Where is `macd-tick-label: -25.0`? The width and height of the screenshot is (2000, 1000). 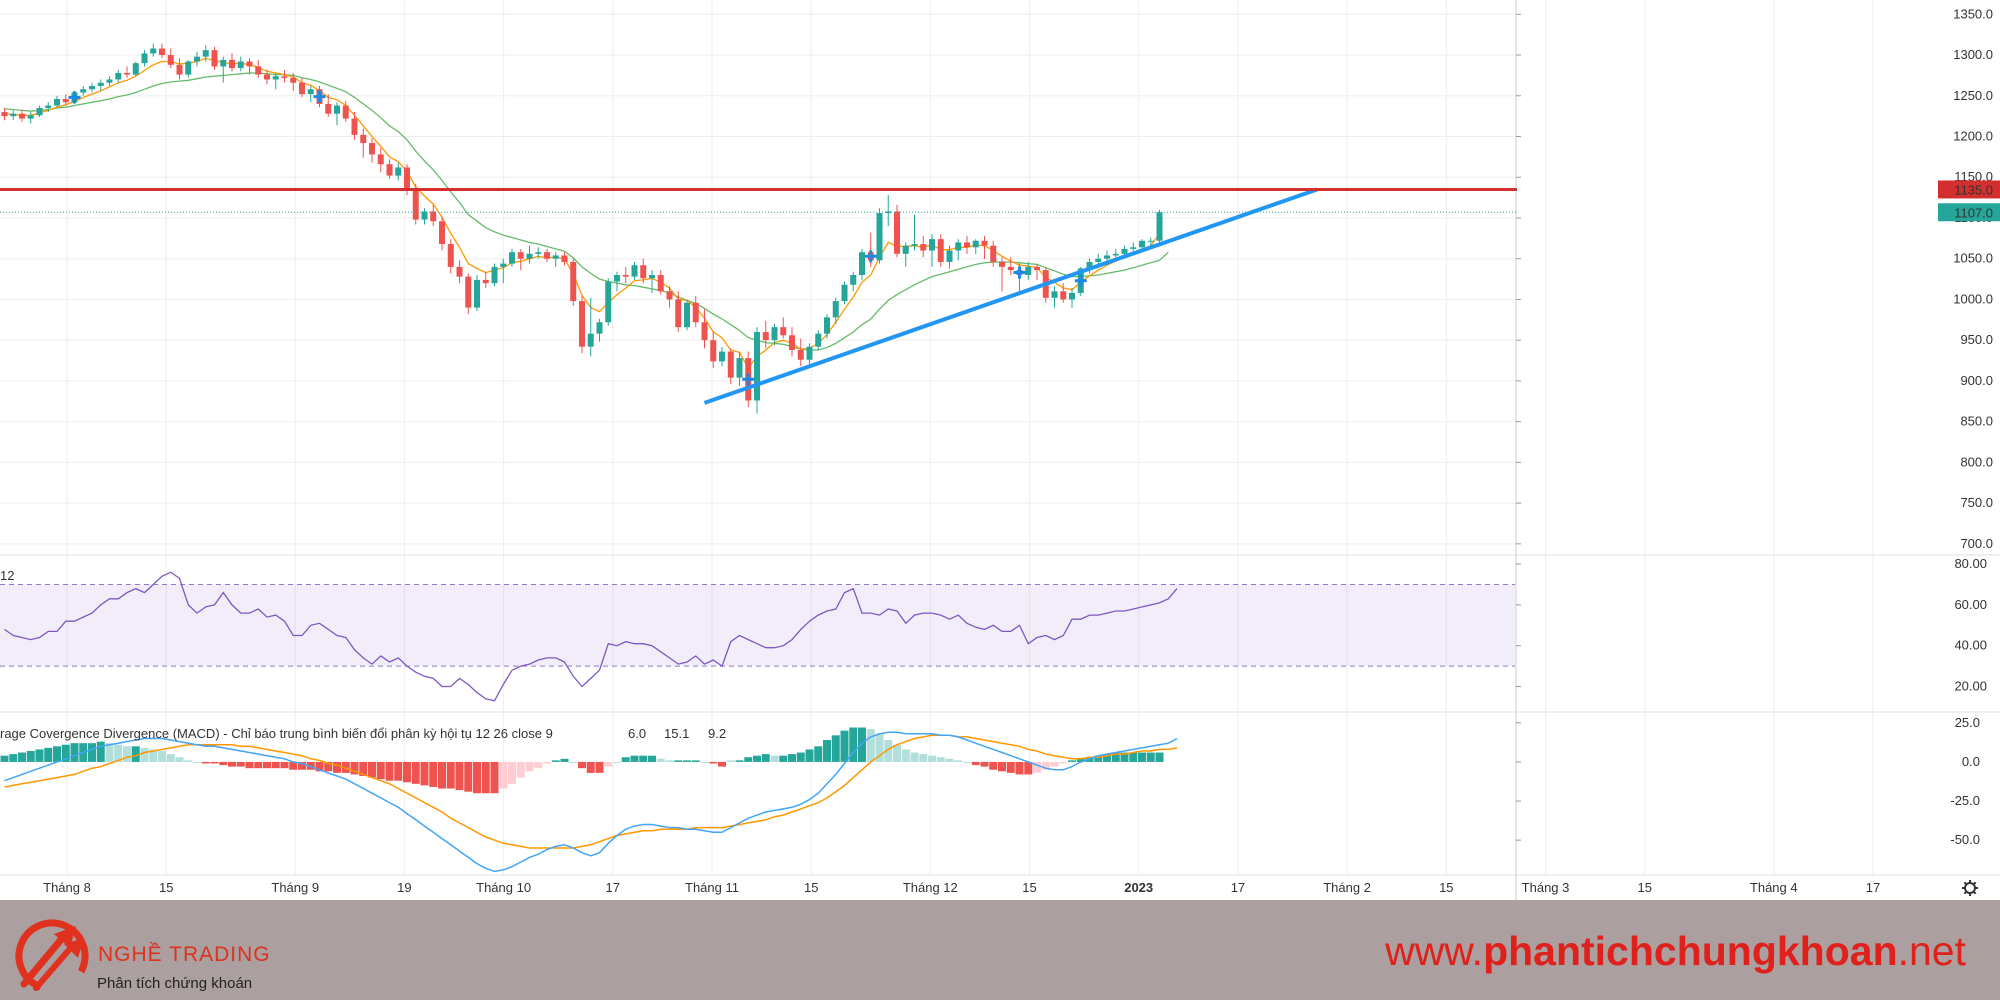
macd-tick-label: -25.0 is located at coordinates (1965, 800).